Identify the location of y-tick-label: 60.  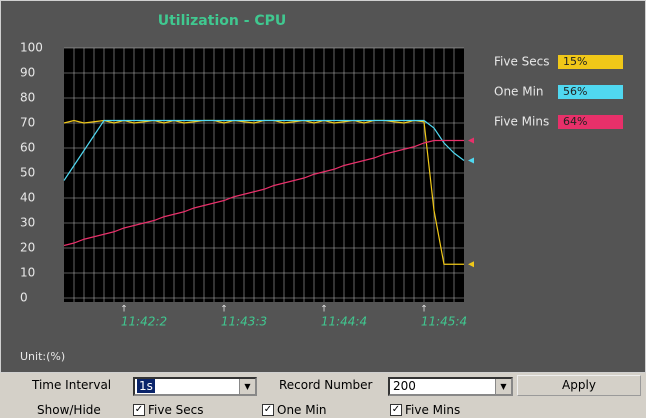
(27, 148).